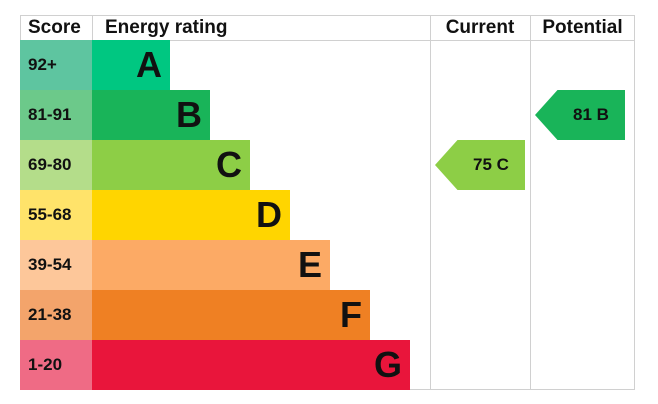 The width and height of the screenshot is (658, 404). I want to click on score-band-e: 39-54, so click(56, 265).